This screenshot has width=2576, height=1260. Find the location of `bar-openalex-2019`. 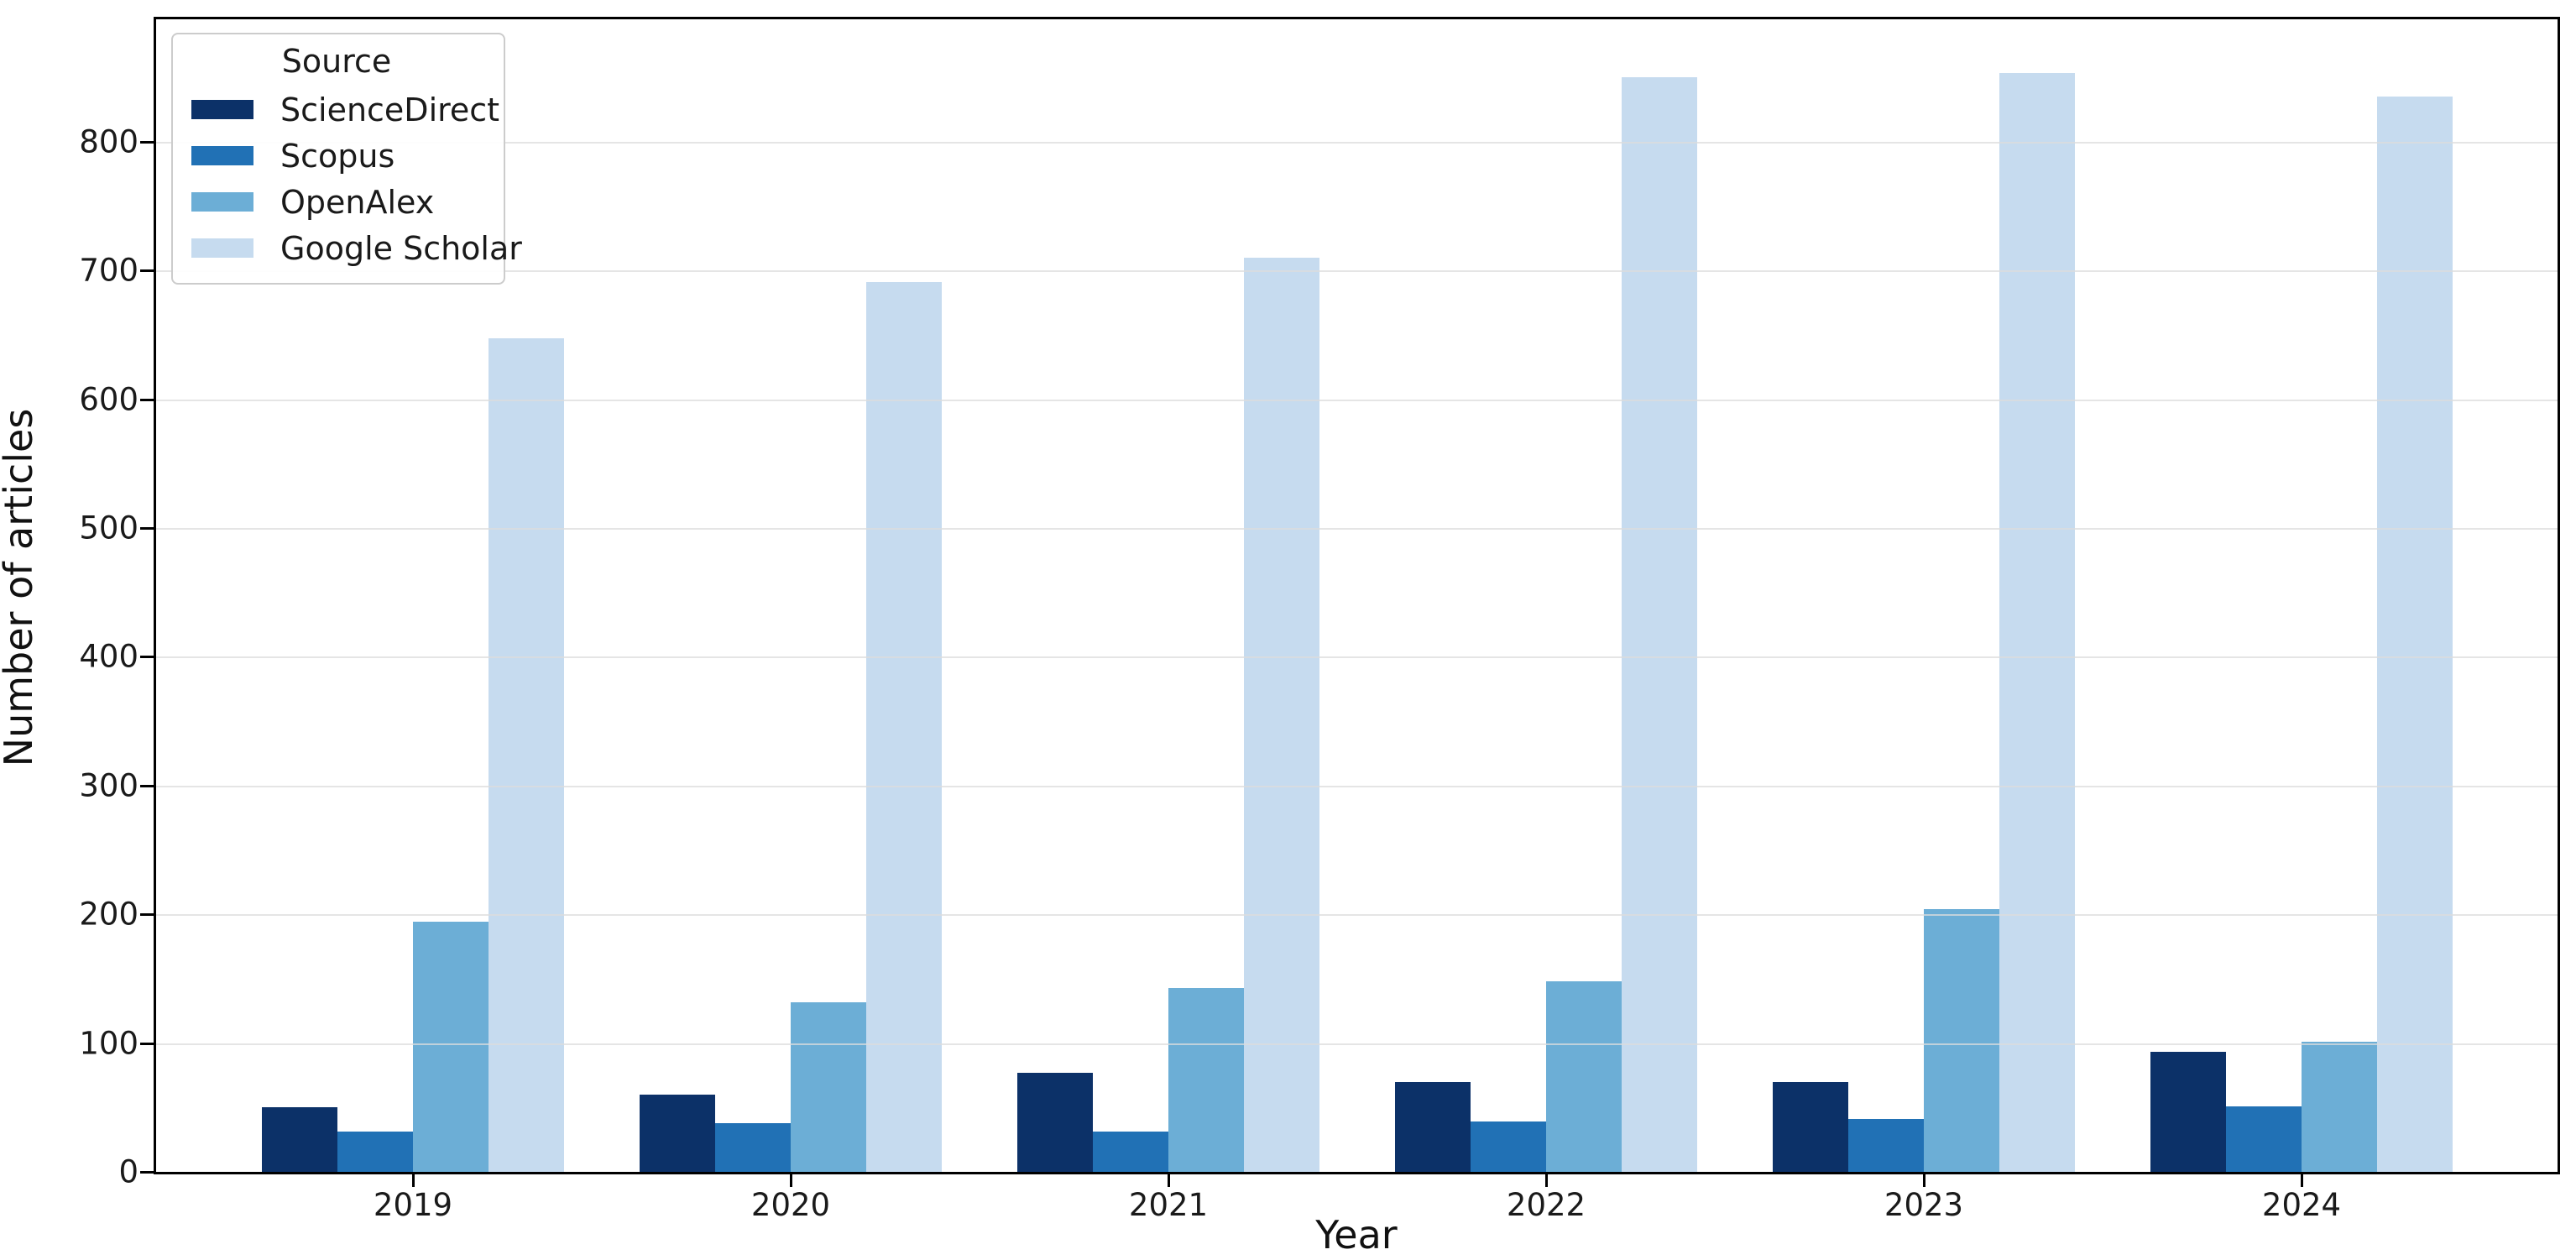

bar-openalex-2019 is located at coordinates (451, 1047).